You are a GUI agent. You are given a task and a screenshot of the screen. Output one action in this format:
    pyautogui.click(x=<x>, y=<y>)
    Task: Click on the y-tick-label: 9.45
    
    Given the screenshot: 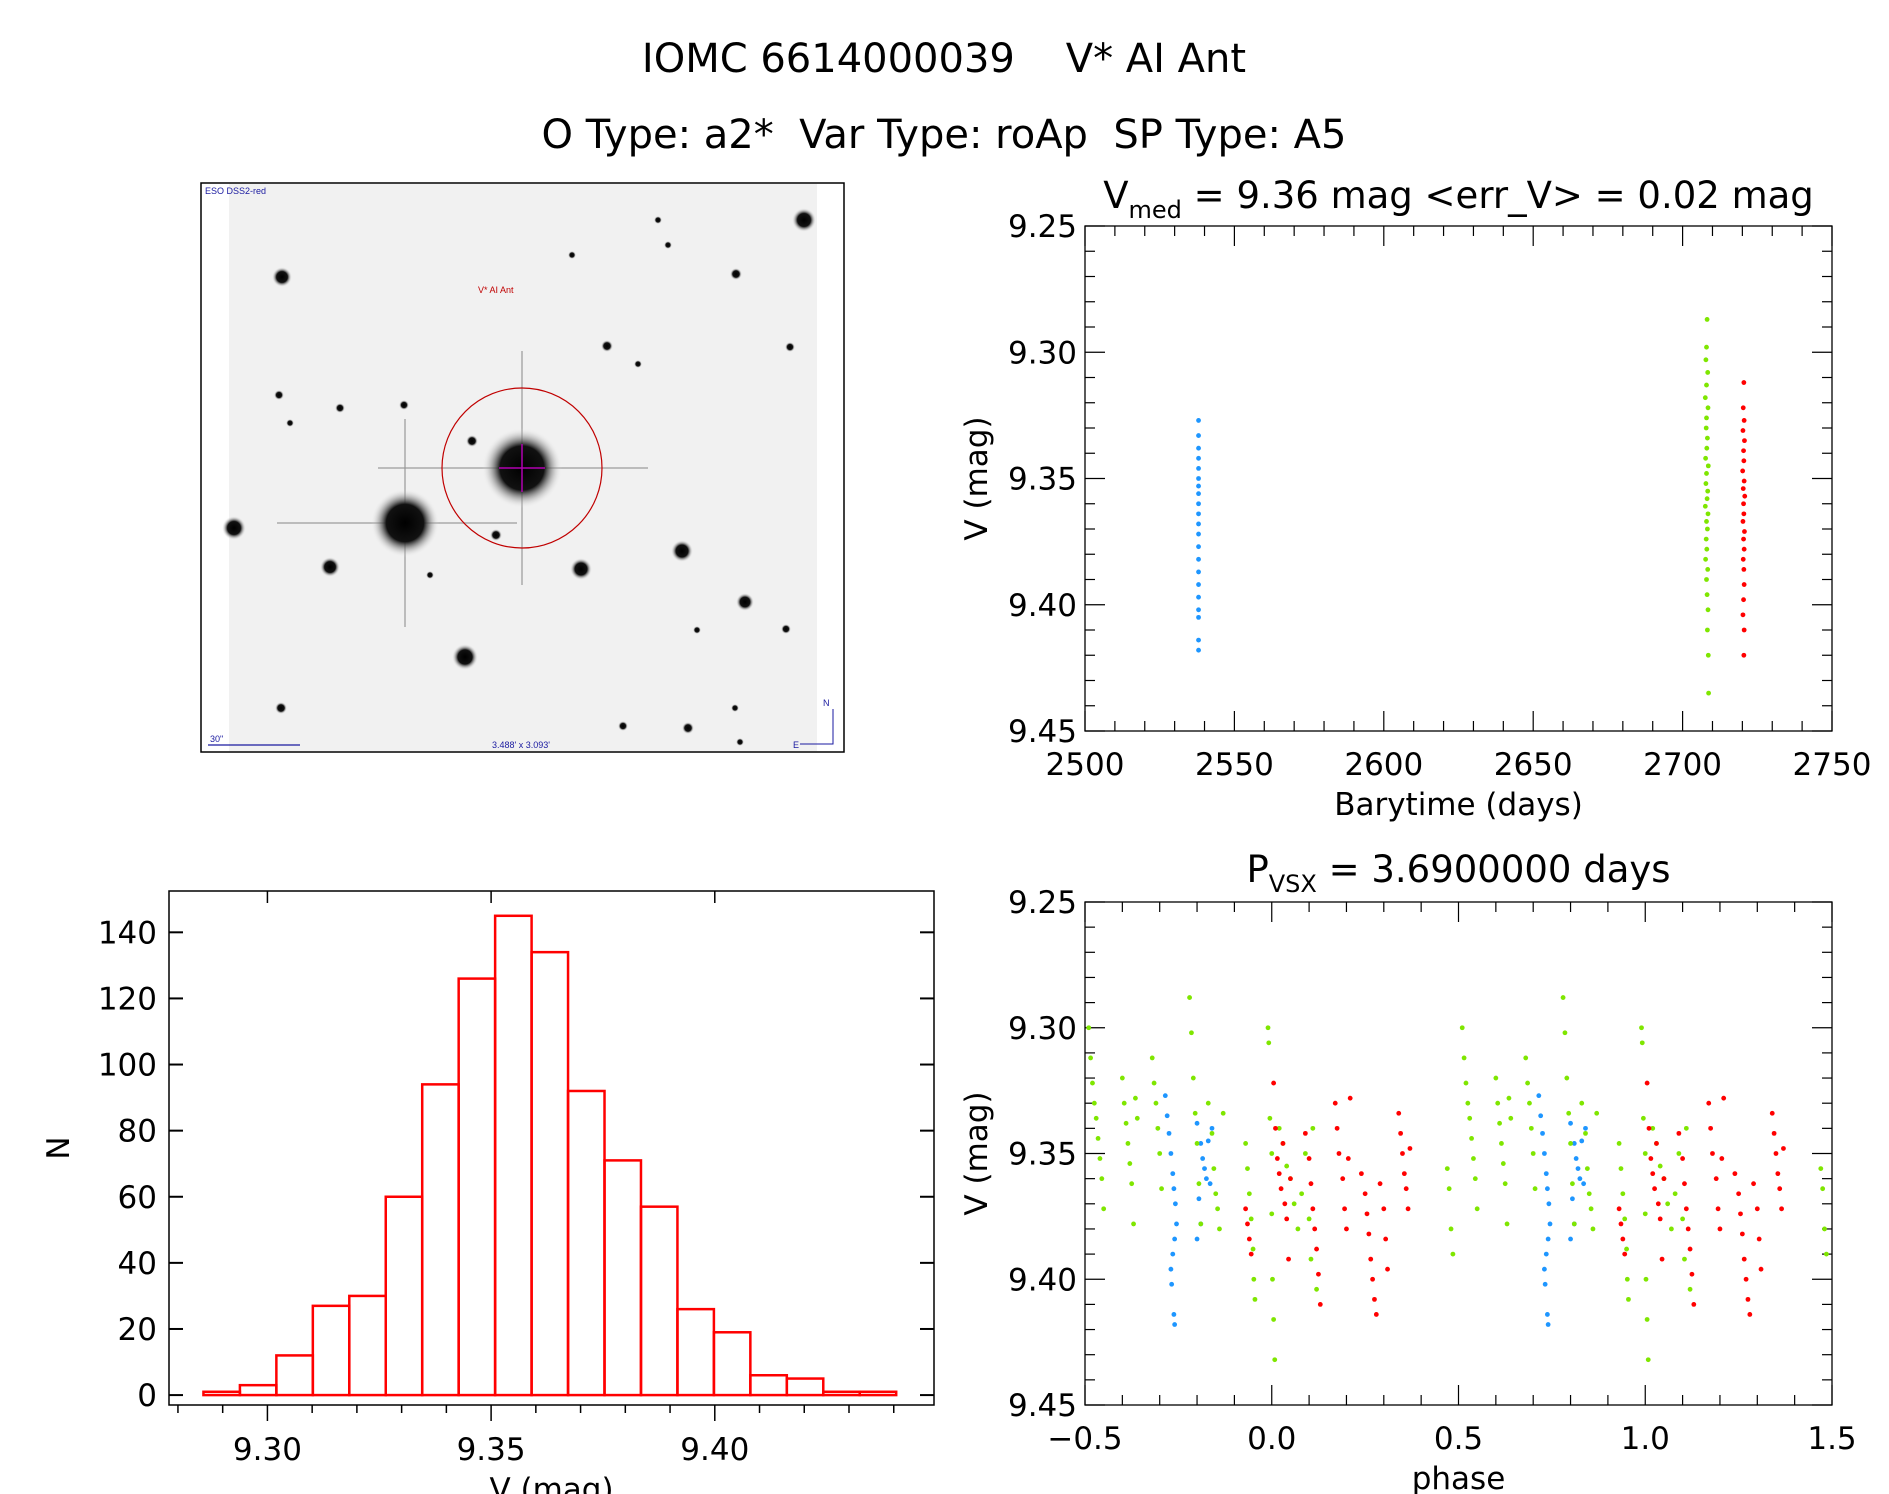 What is the action you would take?
    pyautogui.click(x=1042, y=1406)
    